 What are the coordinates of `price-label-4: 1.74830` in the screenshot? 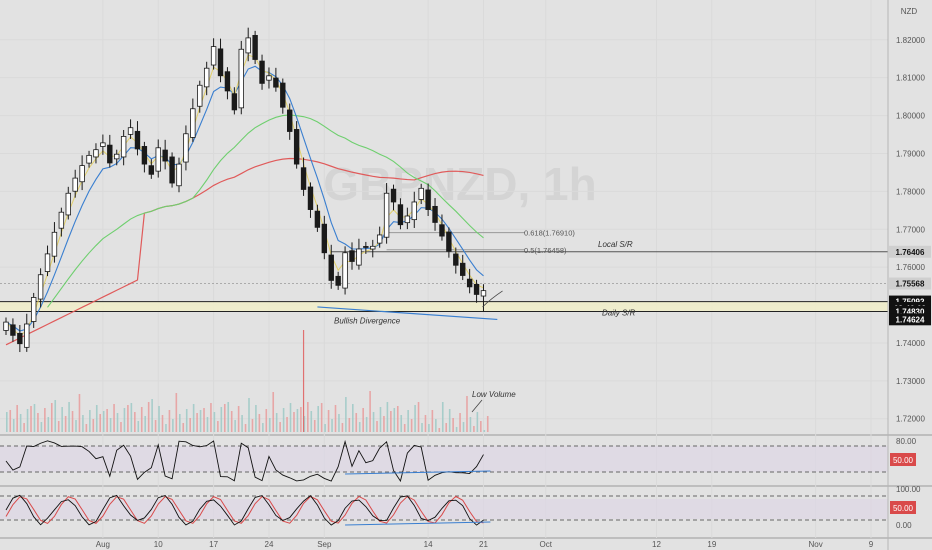 It's located at (910, 311).